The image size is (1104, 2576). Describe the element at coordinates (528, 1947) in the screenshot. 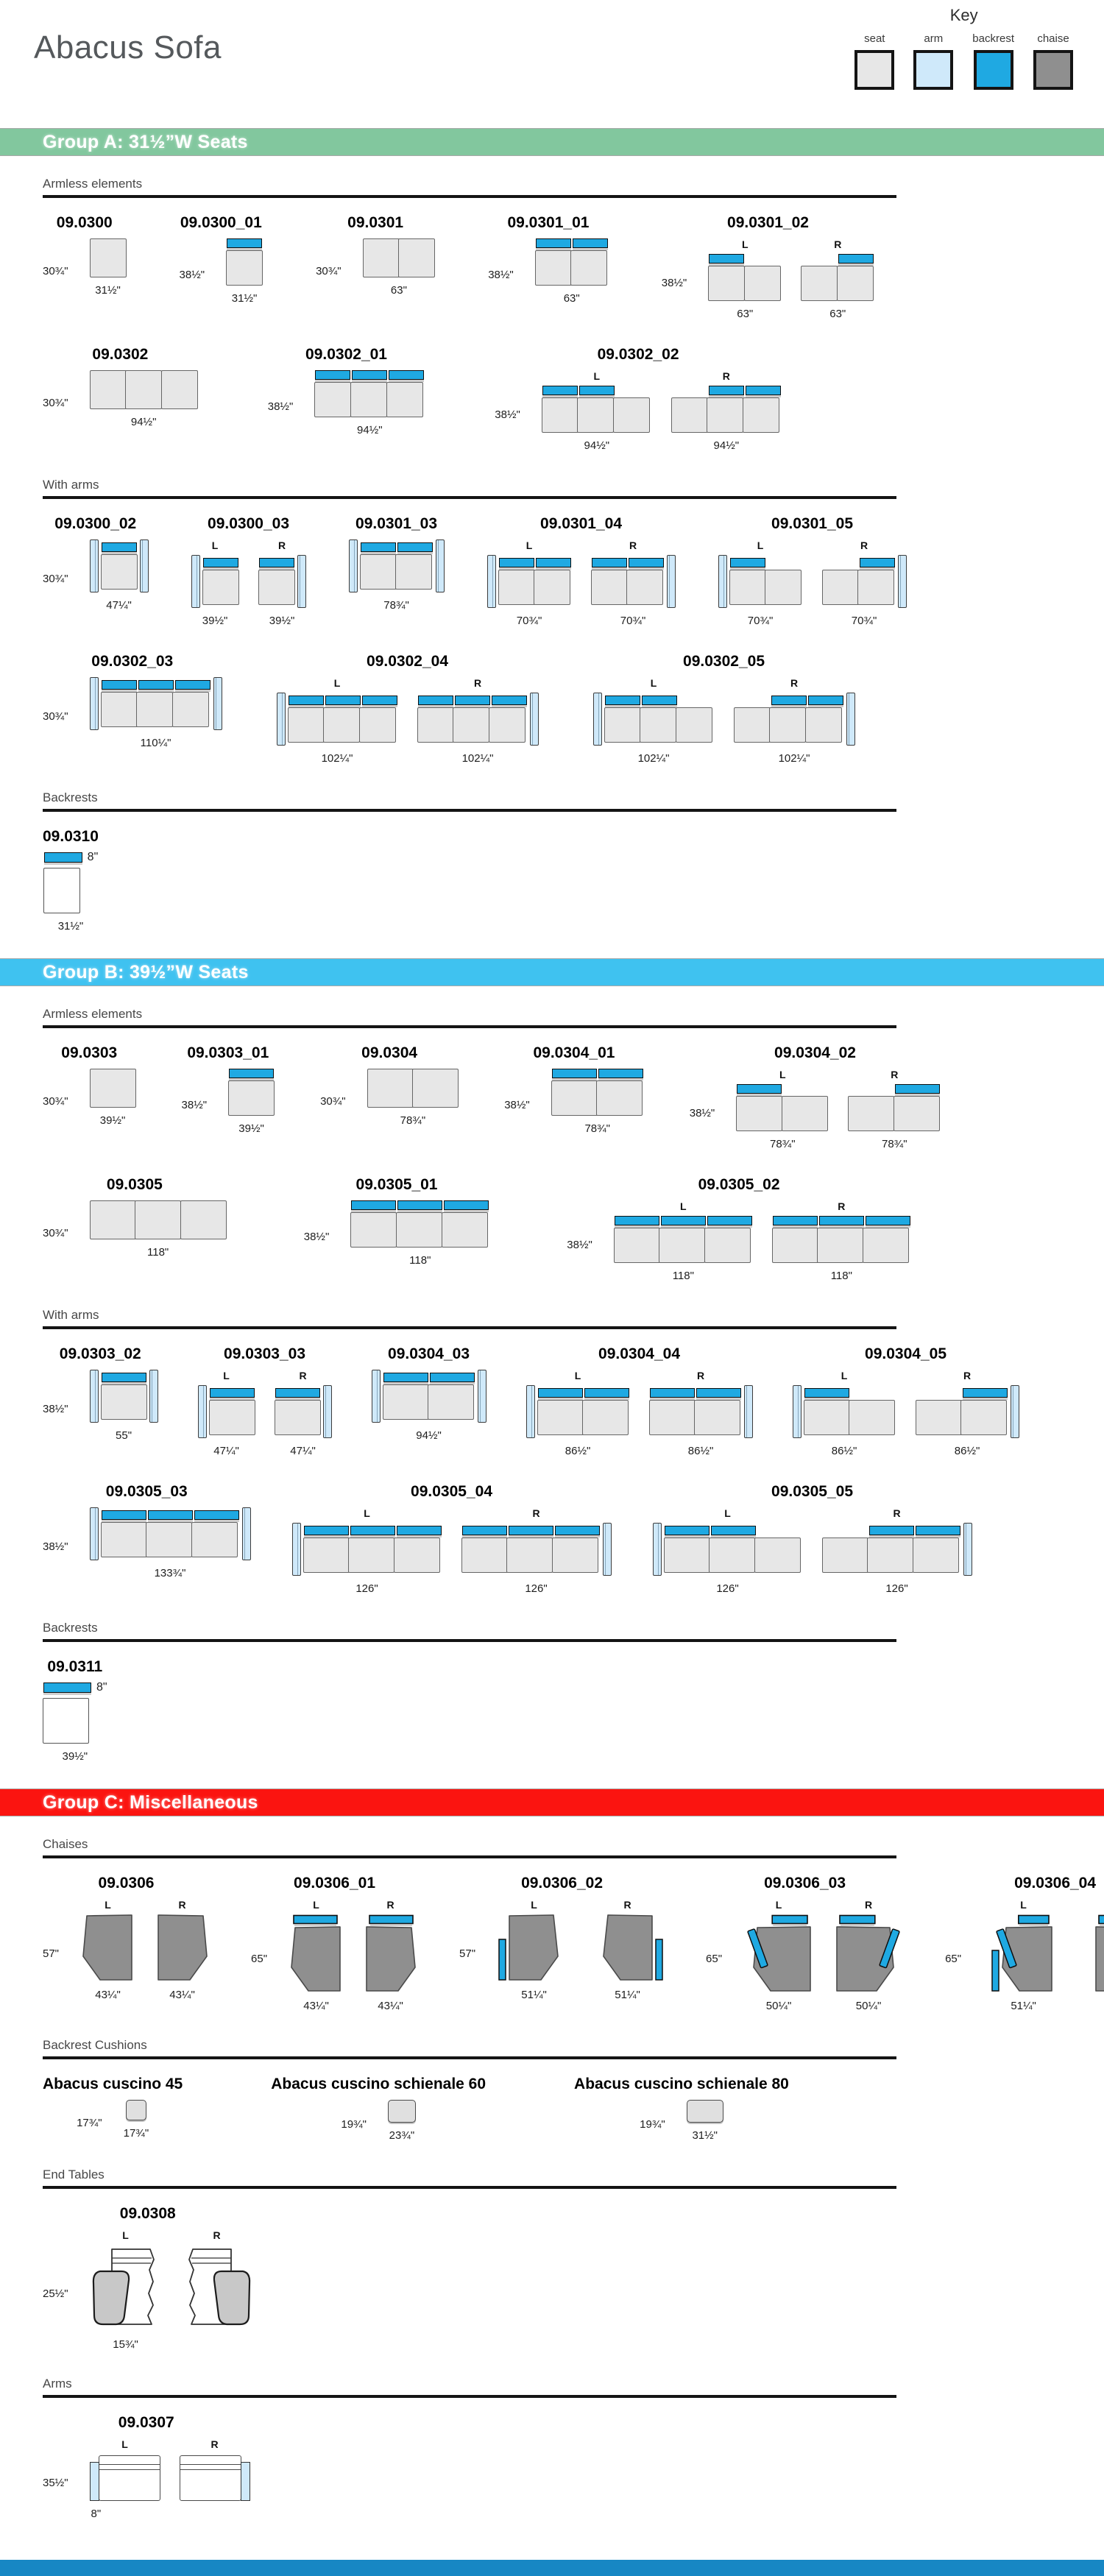

I see `chaise-diagram` at that location.